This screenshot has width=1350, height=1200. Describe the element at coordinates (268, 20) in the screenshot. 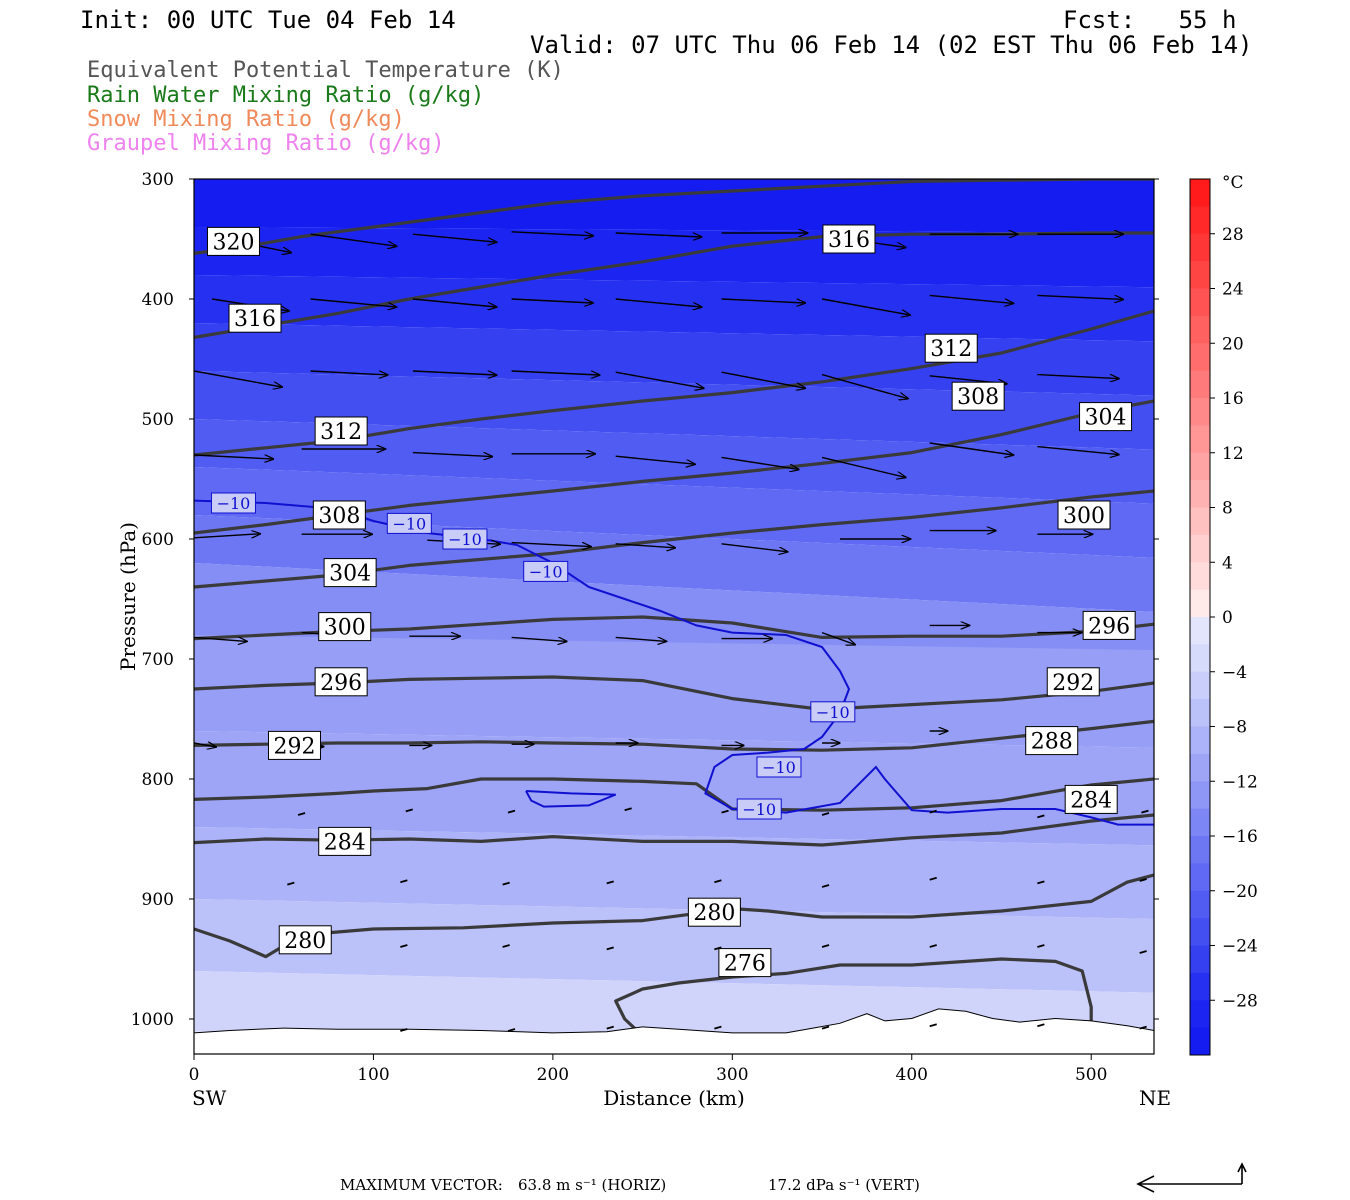

I see `init-time: Init: 00 UTC Tue 04 Feb 14` at that location.